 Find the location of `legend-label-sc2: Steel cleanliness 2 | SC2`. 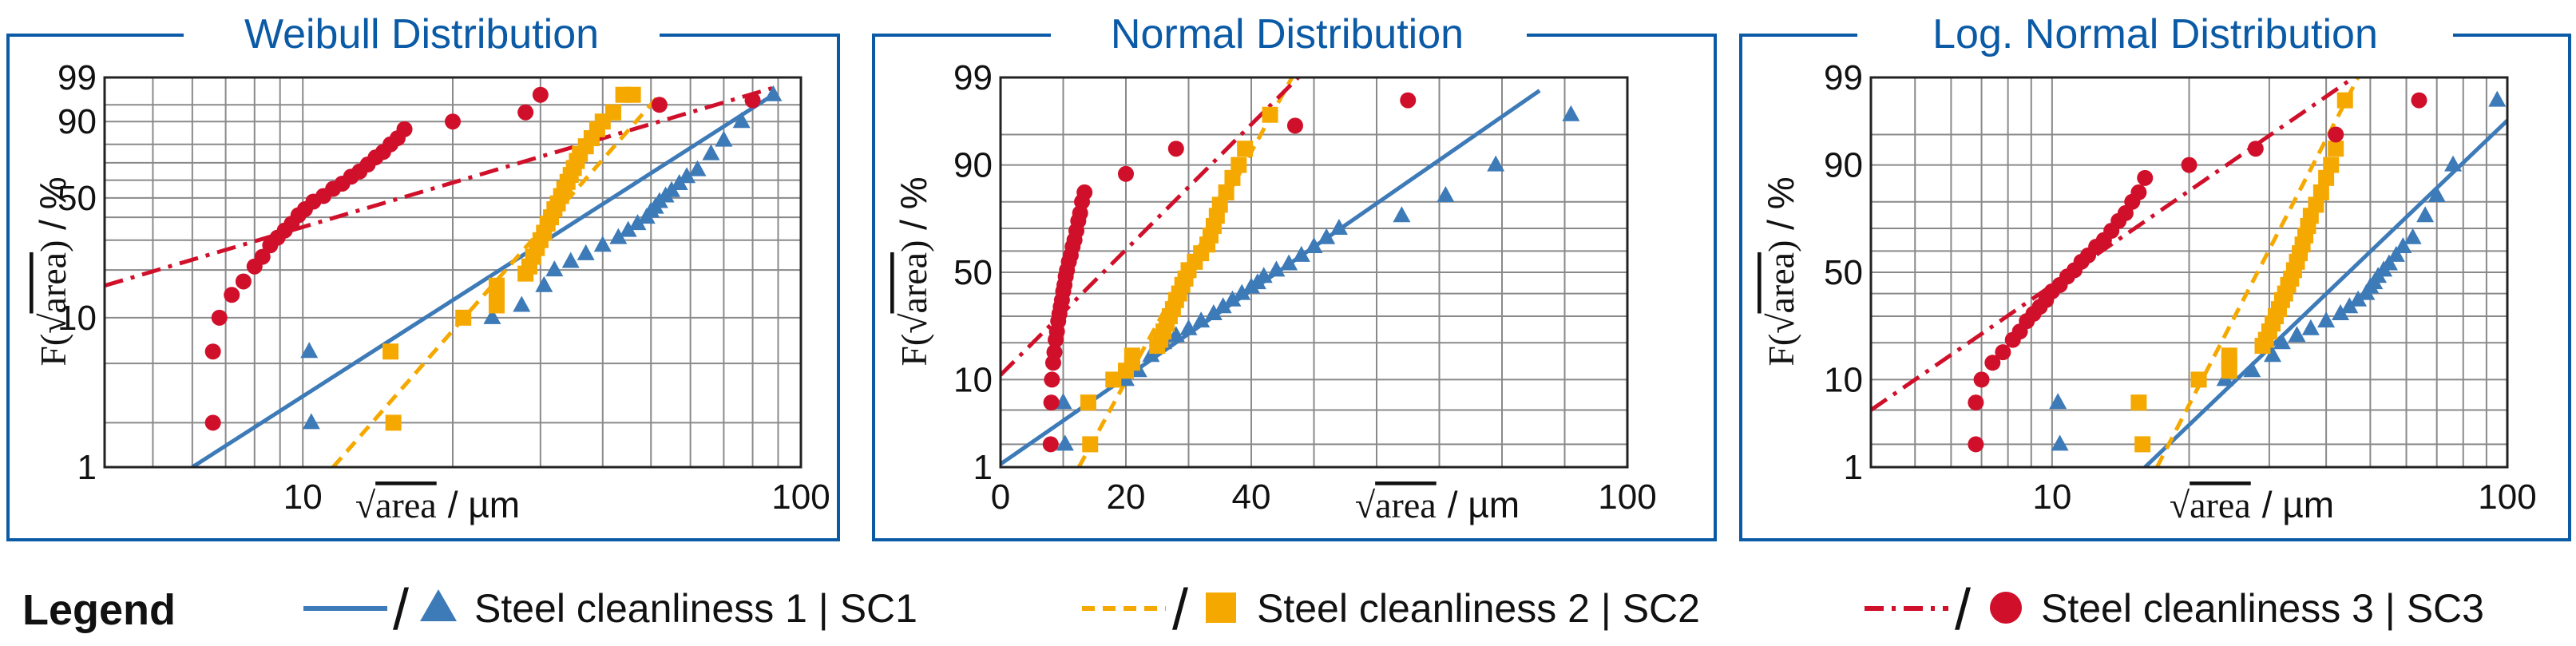

legend-label-sc2: Steel cleanliness 2 | SC2 is located at coordinates (1478, 609).